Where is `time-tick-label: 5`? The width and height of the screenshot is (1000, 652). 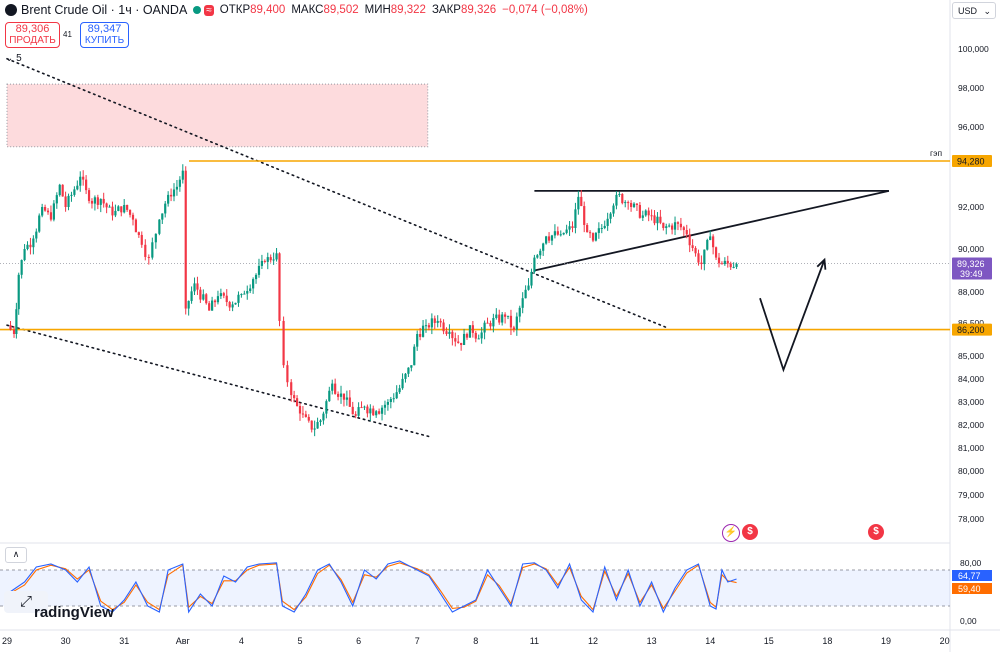
time-tick-label: 5 is located at coordinates (299, 641).